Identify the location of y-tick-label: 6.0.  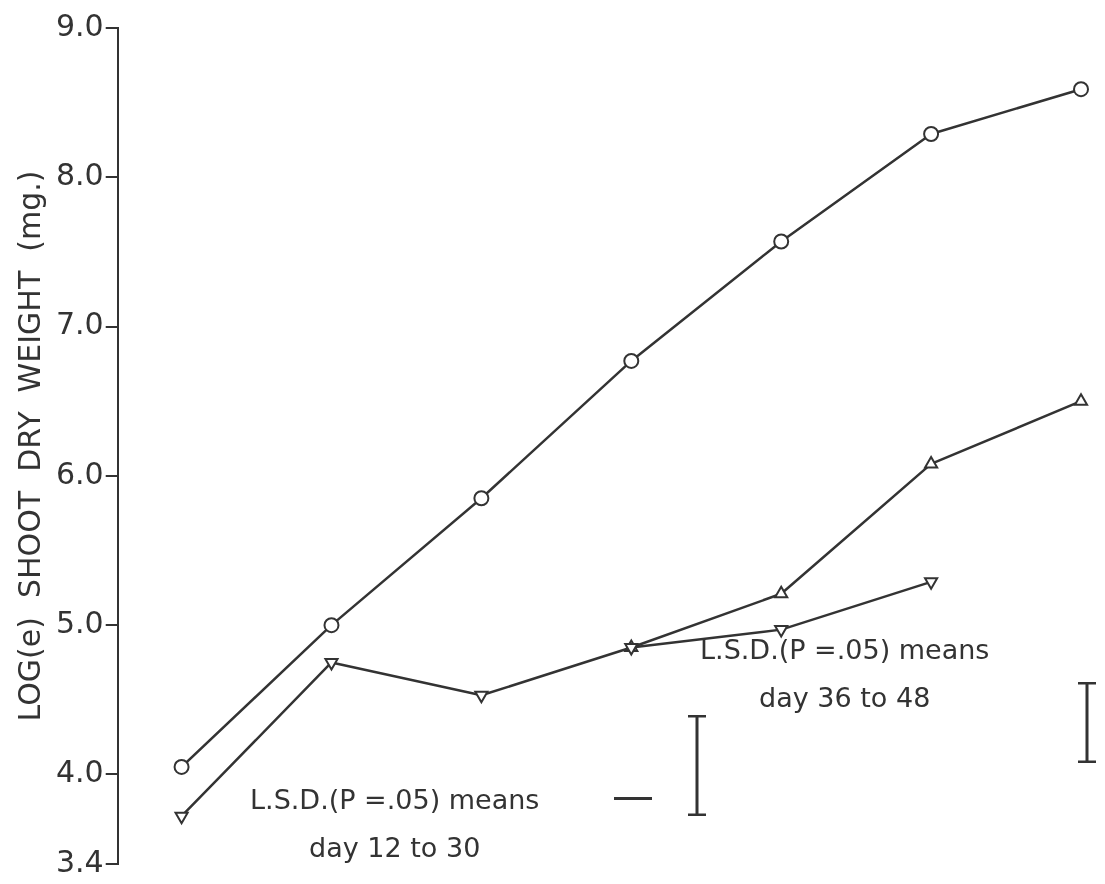
(79, 473).